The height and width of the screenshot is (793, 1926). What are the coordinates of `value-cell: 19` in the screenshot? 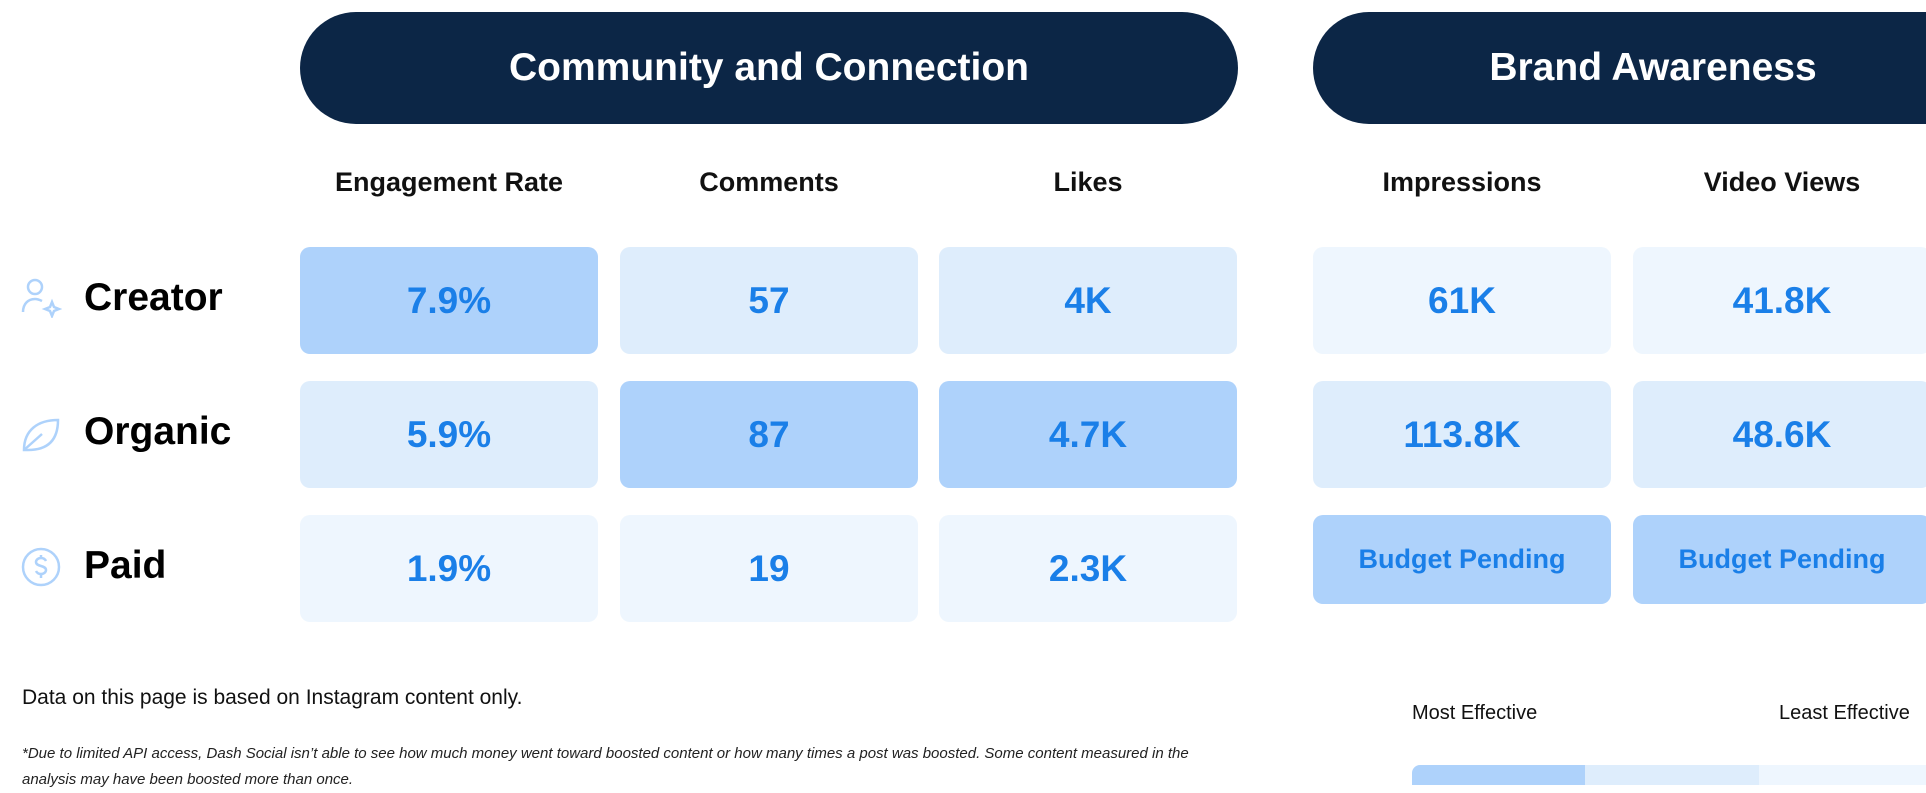 It's located at (769, 568).